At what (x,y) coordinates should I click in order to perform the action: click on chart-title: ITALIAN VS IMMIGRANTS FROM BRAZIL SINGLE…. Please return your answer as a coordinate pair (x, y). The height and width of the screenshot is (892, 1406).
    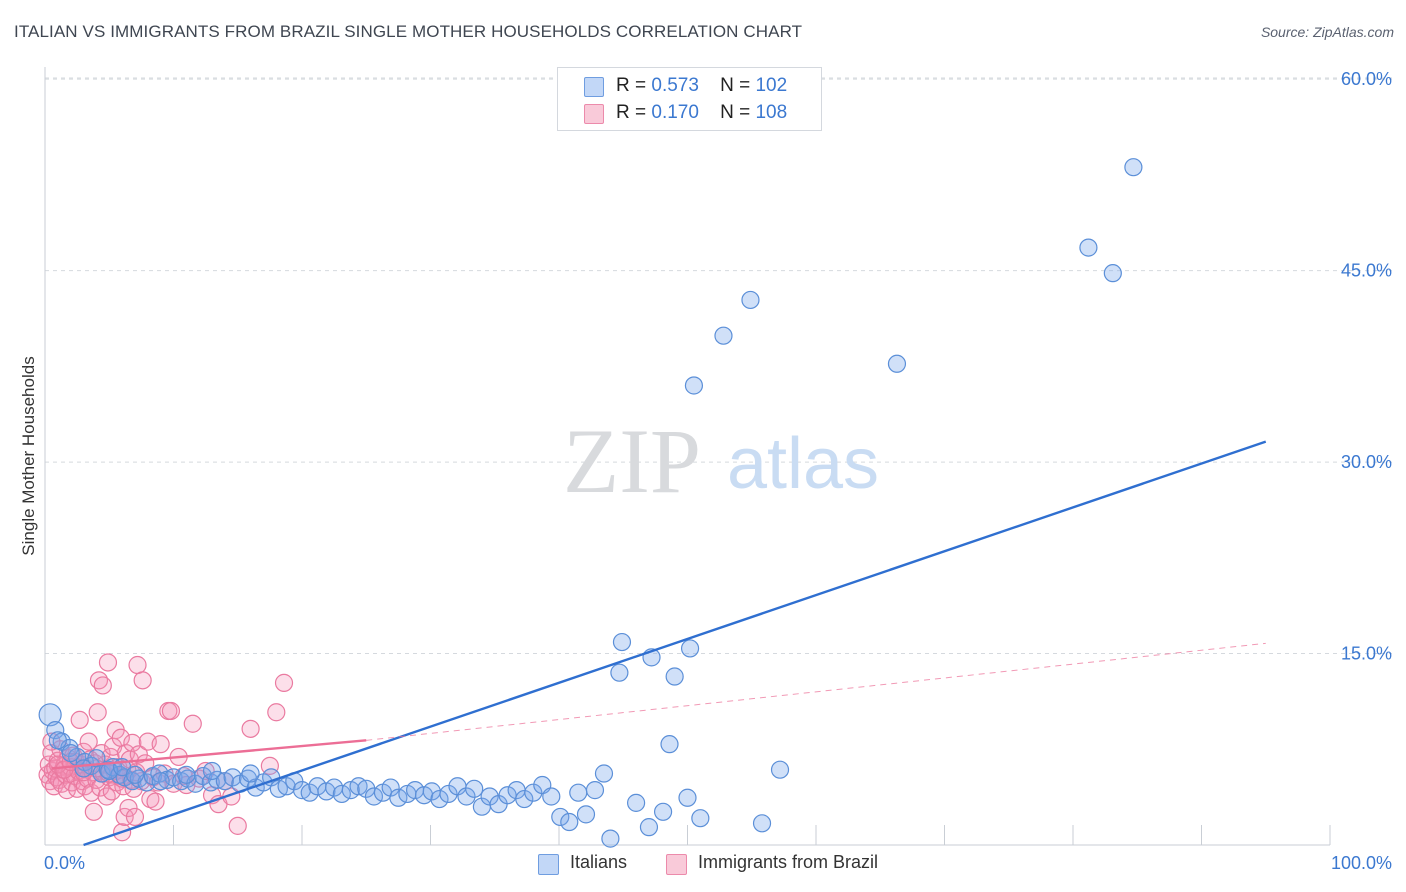
    Looking at the image, I should click on (408, 31).